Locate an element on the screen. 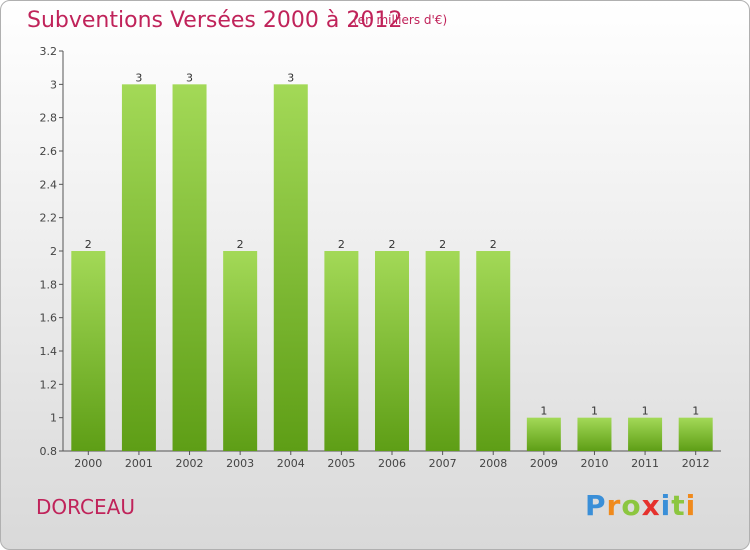 The image size is (750, 550). logo-letter: x is located at coordinates (651, 505).